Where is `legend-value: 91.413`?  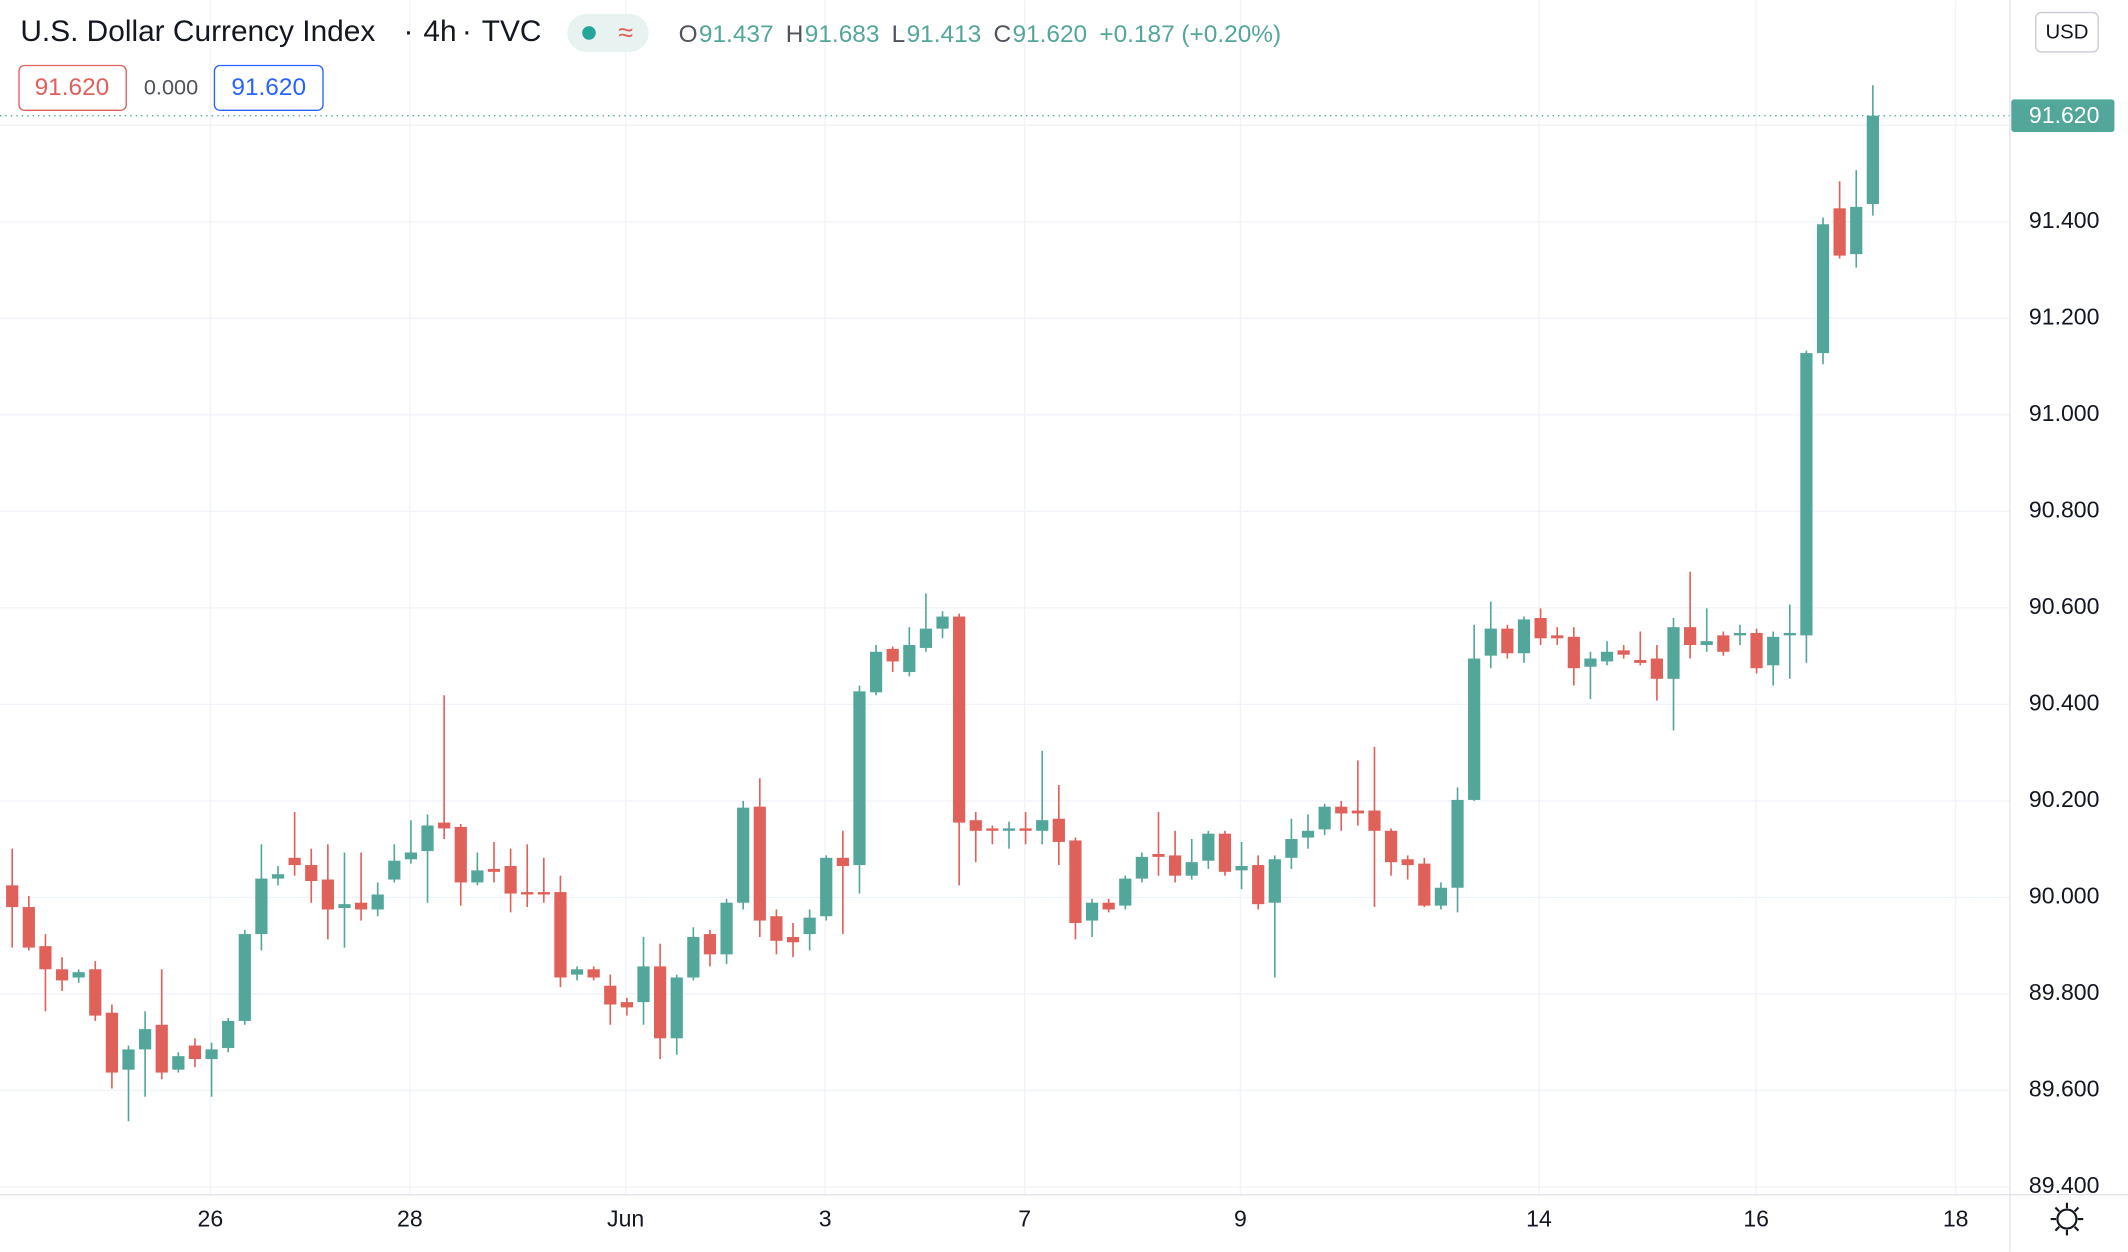 legend-value: 91.413 is located at coordinates (944, 34).